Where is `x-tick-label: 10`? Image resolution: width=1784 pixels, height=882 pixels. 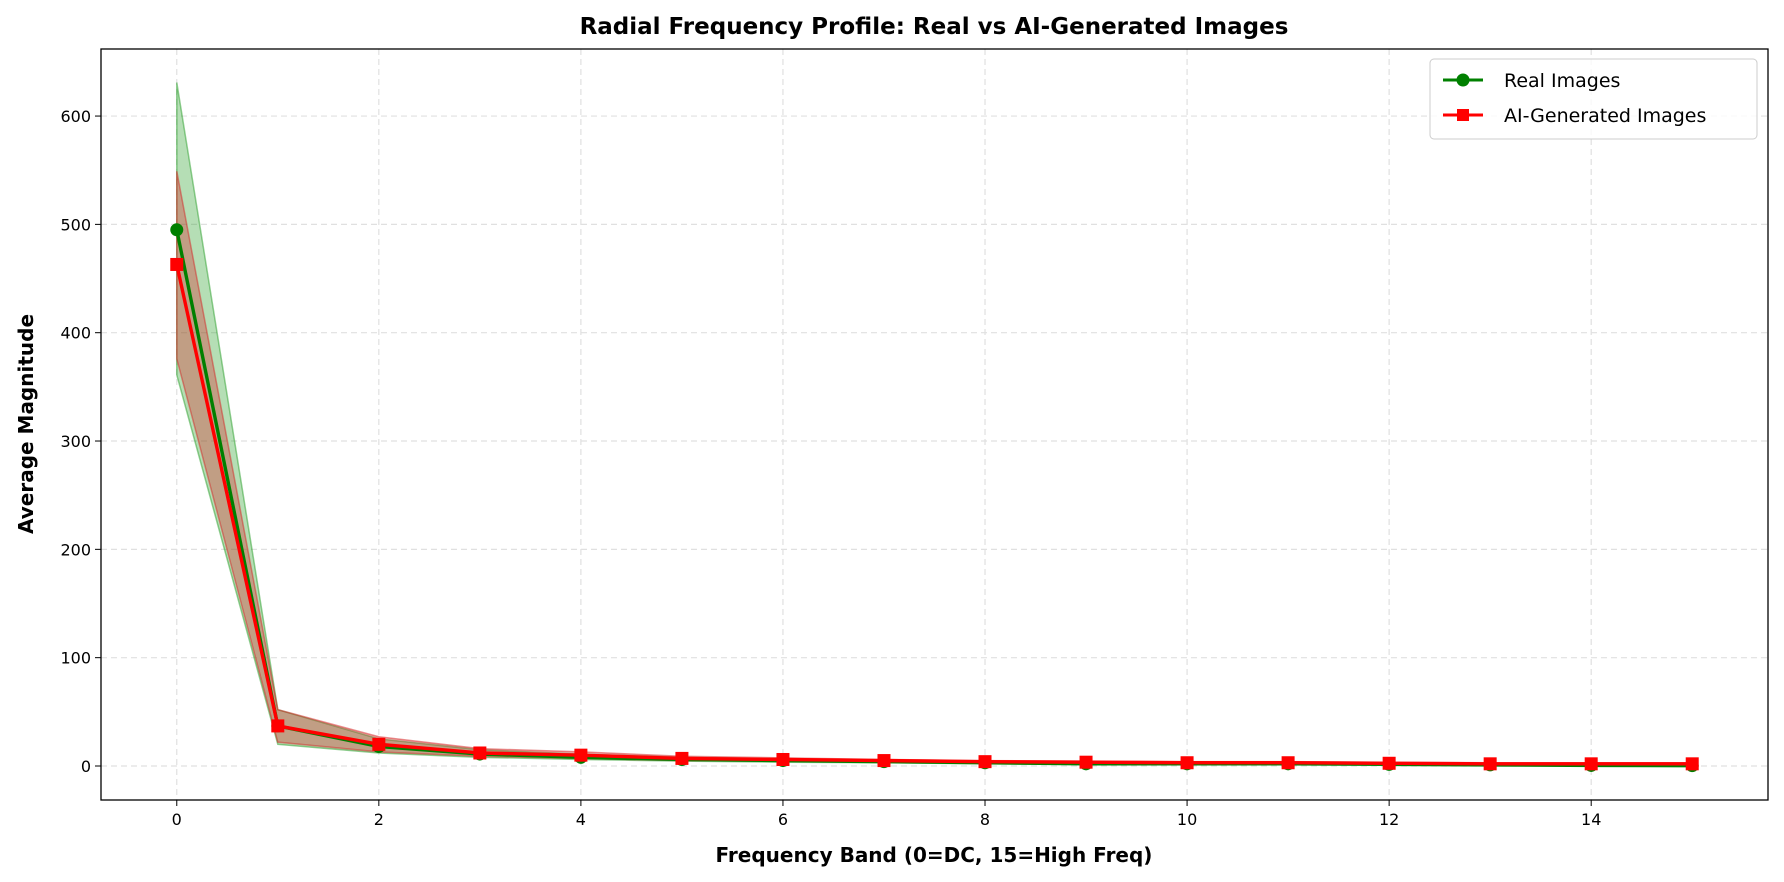
x-tick-label: 10 is located at coordinates (1187, 819).